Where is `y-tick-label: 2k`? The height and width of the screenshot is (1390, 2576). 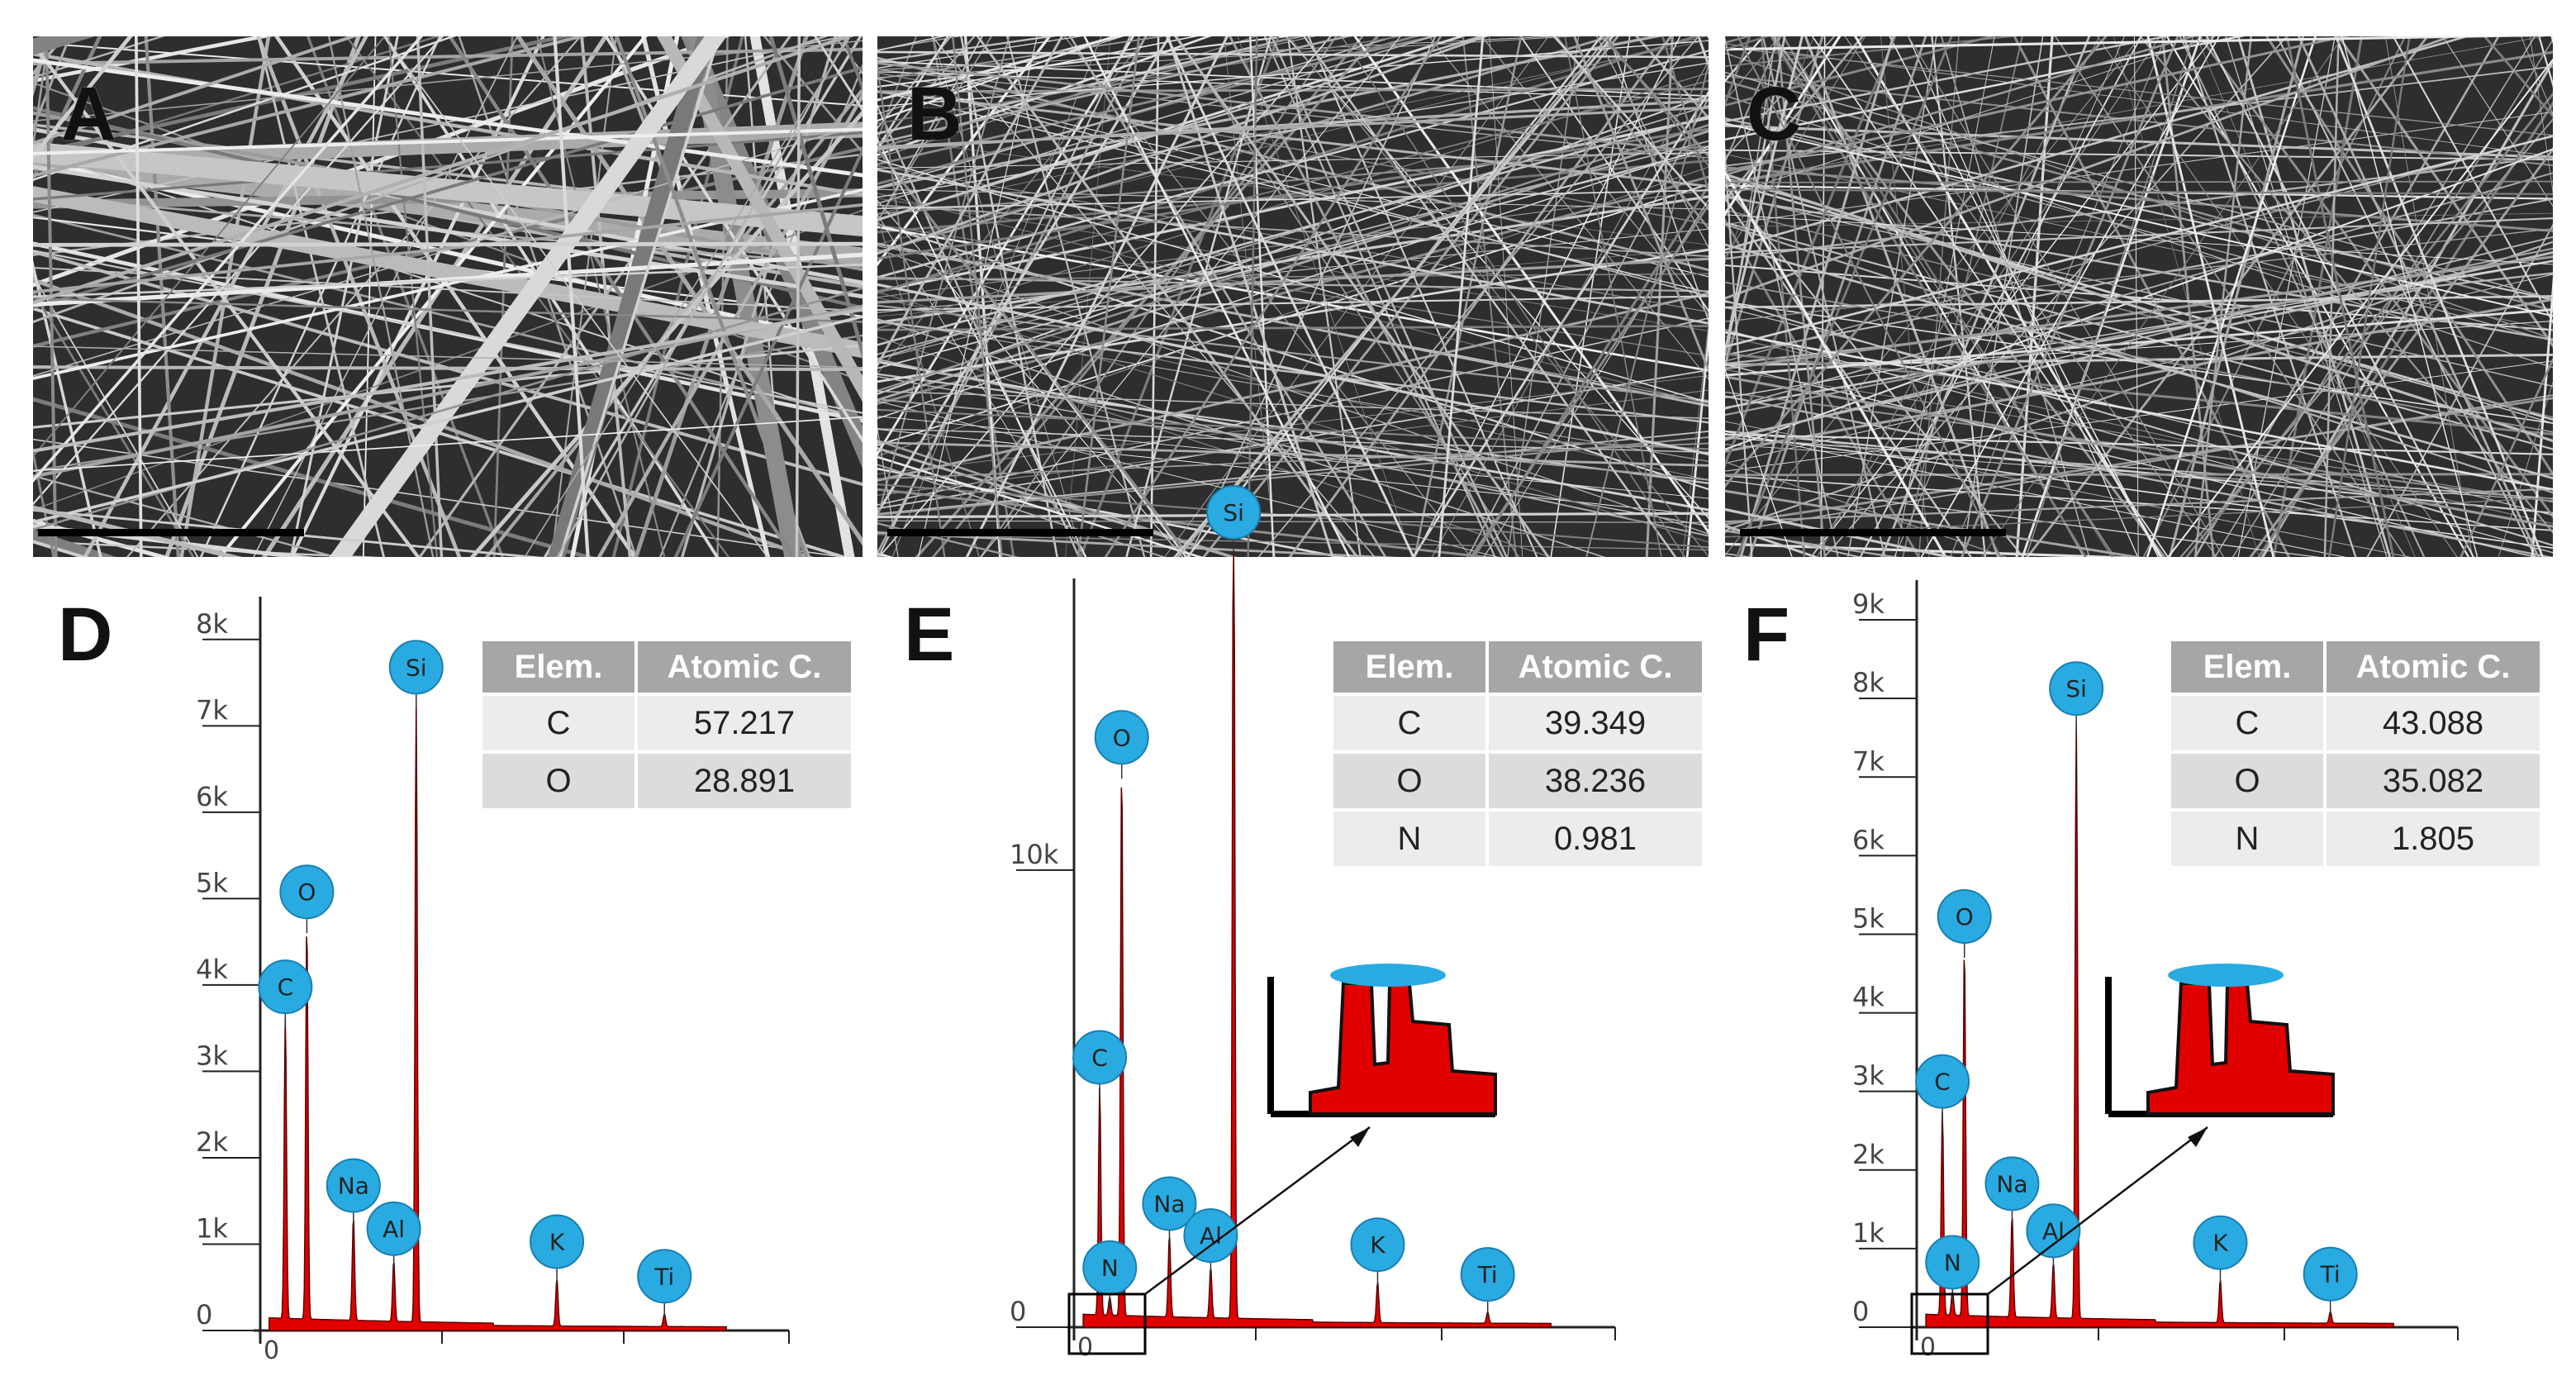
y-tick-label: 2k is located at coordinates (212, 1142).